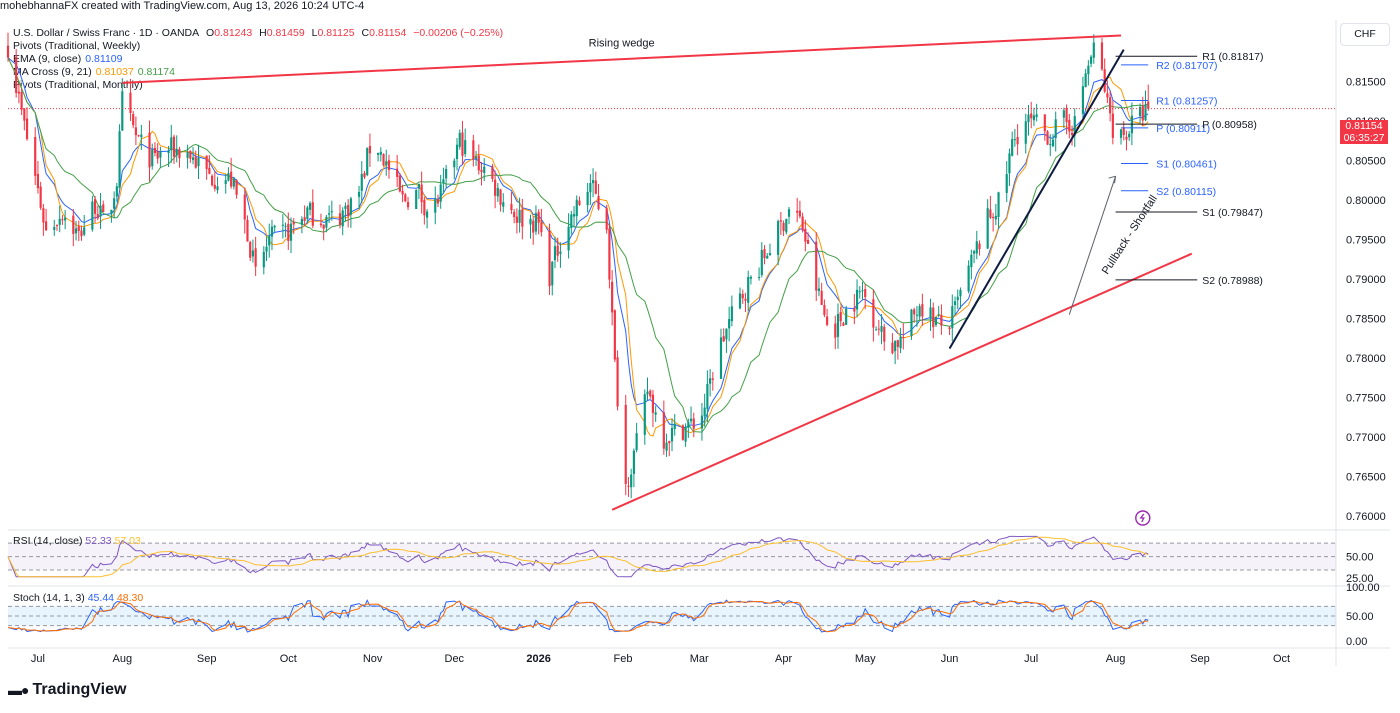 Image resolution: width=1400 pixels, height=713 pixels. I want to click on stoch-legend: Stoch (14, 1, 3) 45.44 48.30, so click(78, 598).